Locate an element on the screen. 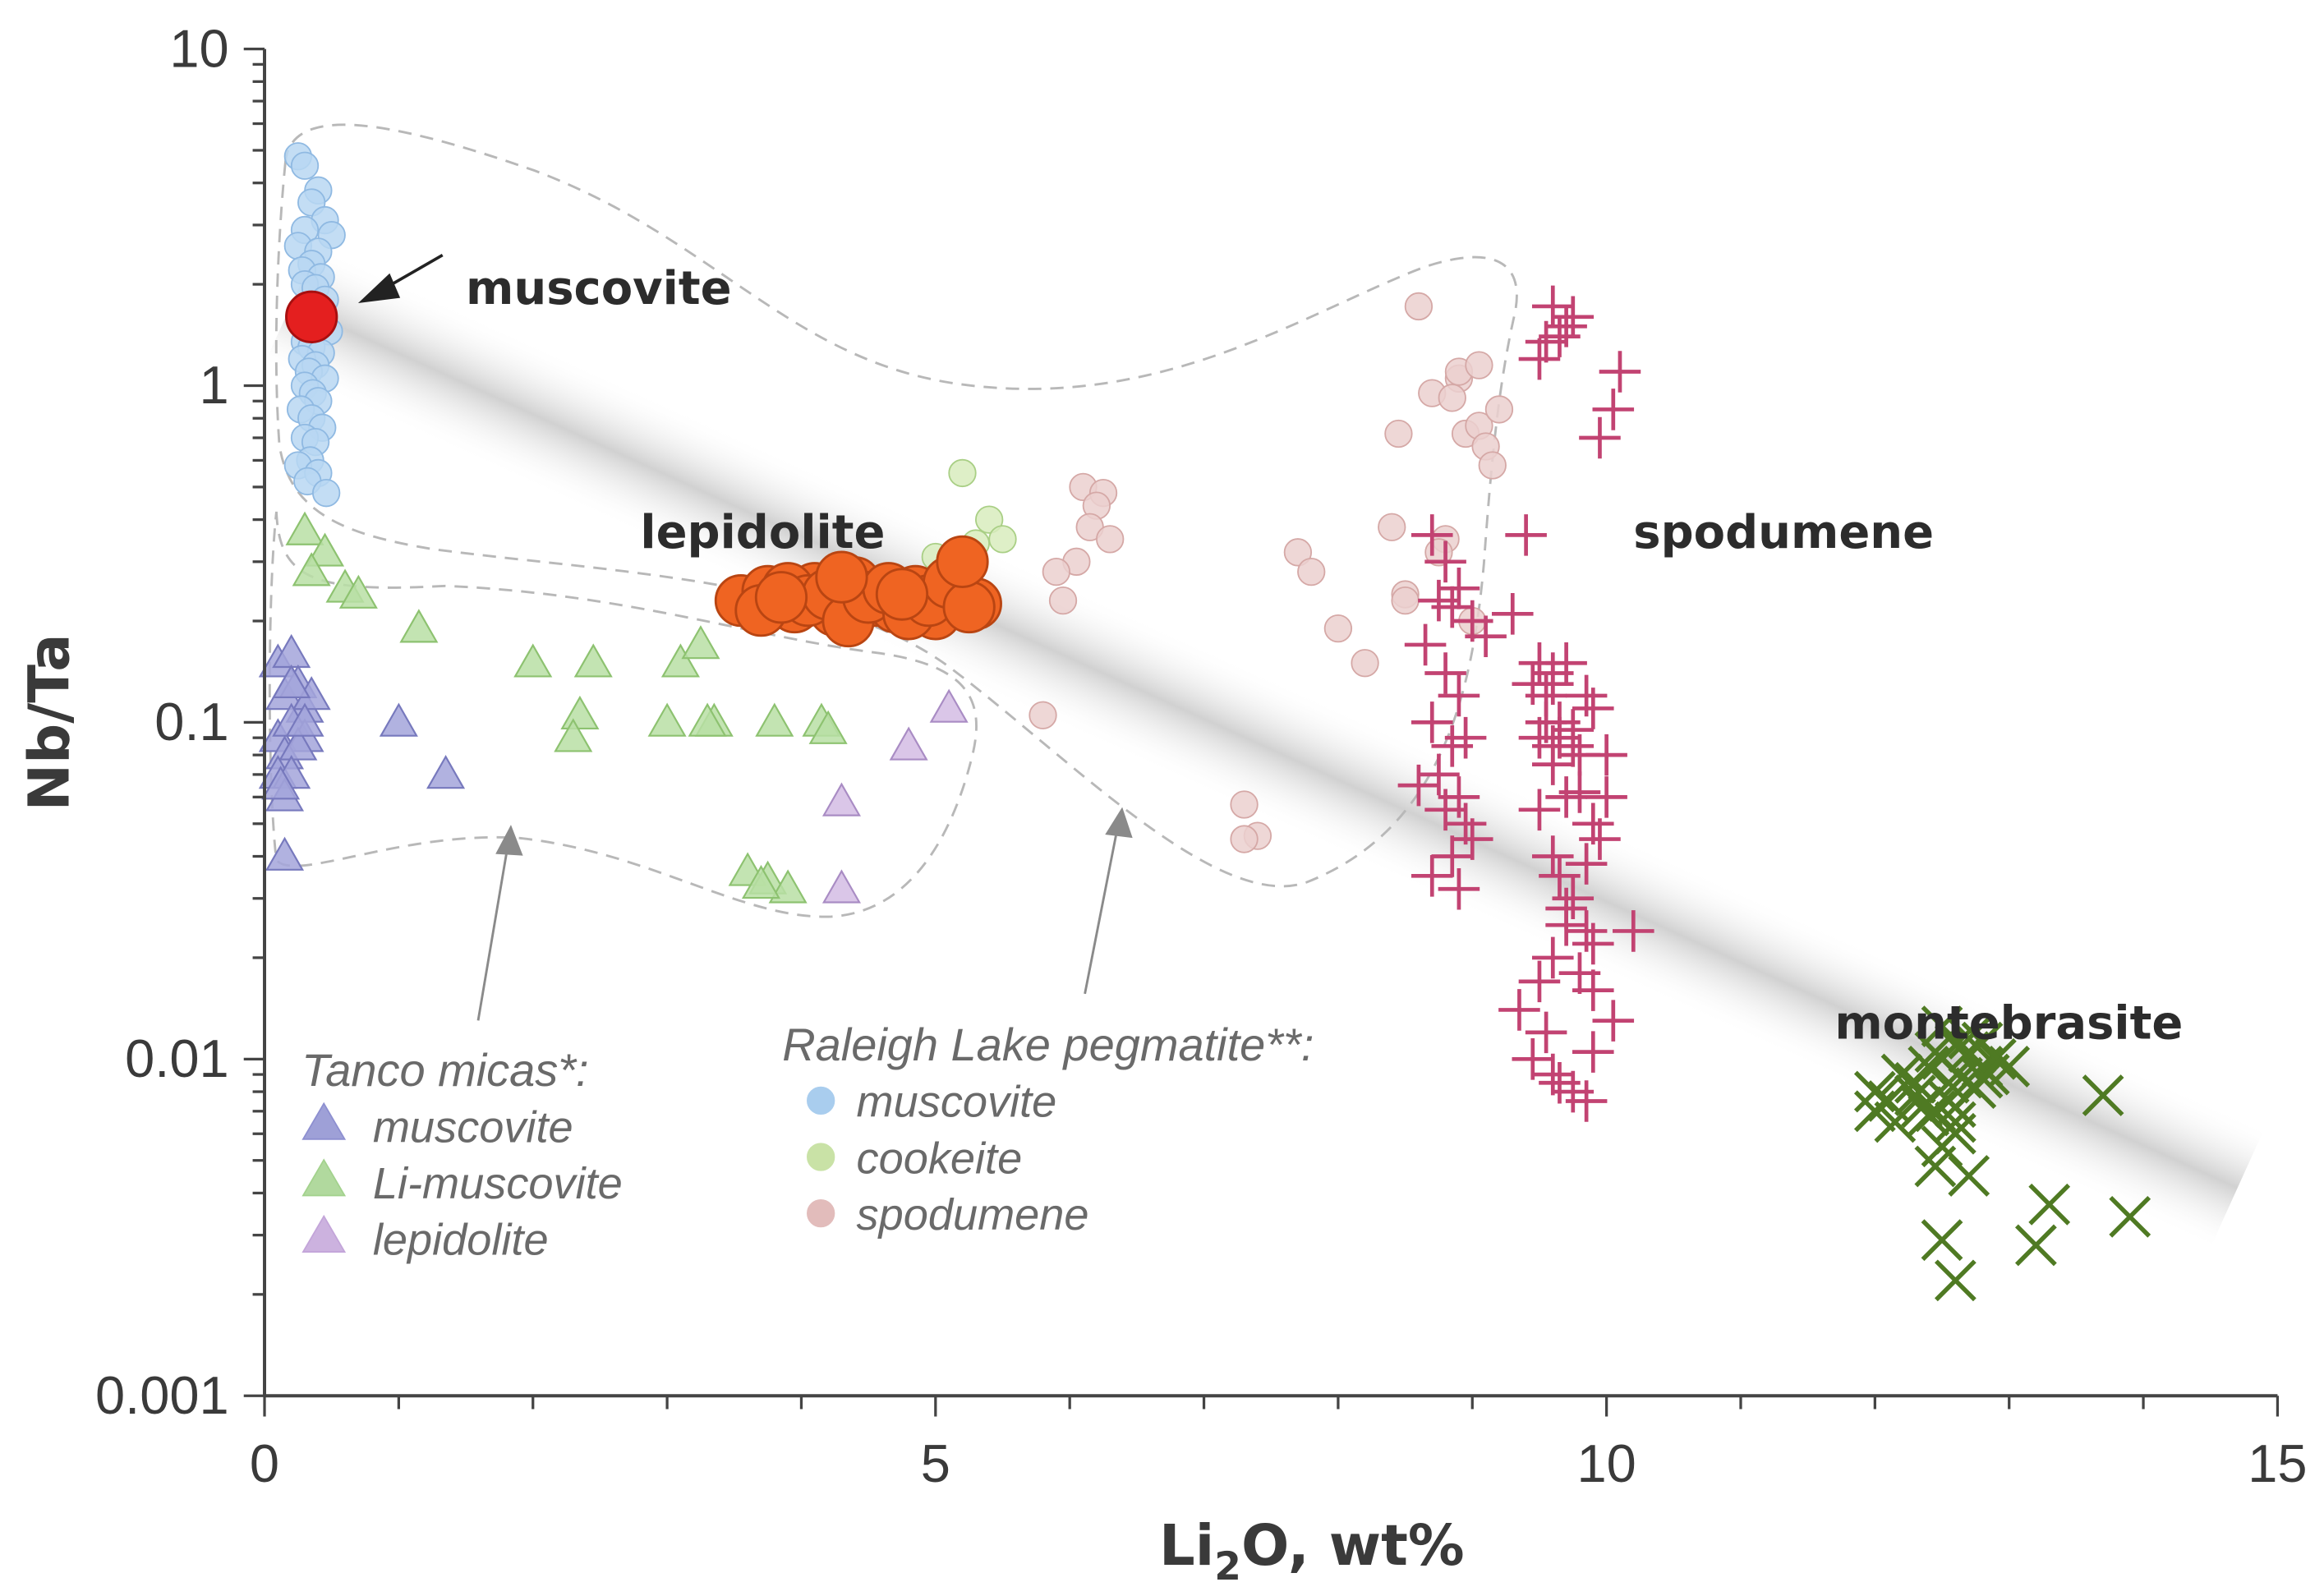  muscovite-this-study-series is located at coordinates (311, 316).